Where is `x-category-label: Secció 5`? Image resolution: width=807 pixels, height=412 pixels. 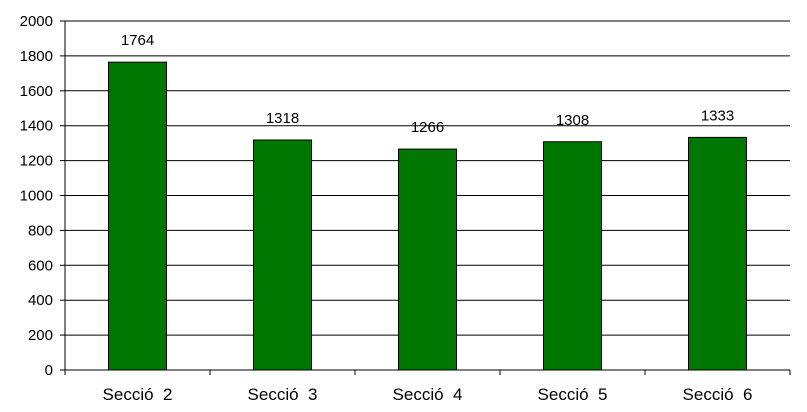
x-category-label: Secció 5 is located at coordinates (573, 394).